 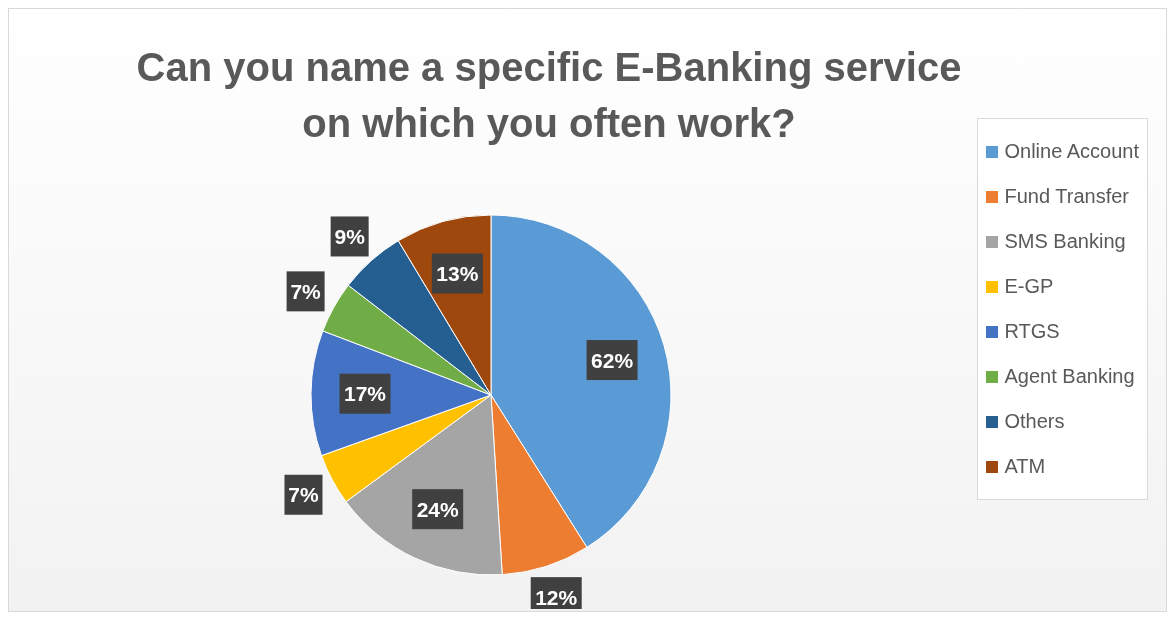 I want to click on data-label: 17%, so click(x=365, y=394).